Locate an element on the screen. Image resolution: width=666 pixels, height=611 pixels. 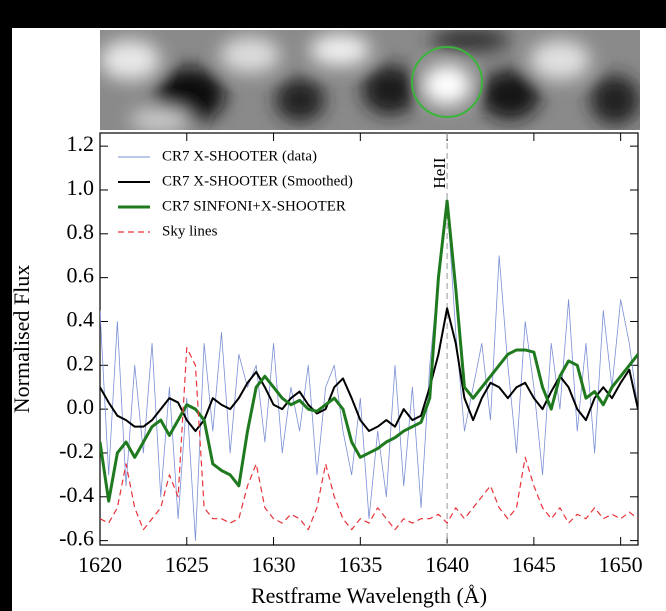
legend-label: CR7 X-SHOOTER (data) is located at coordinates (239, 156).